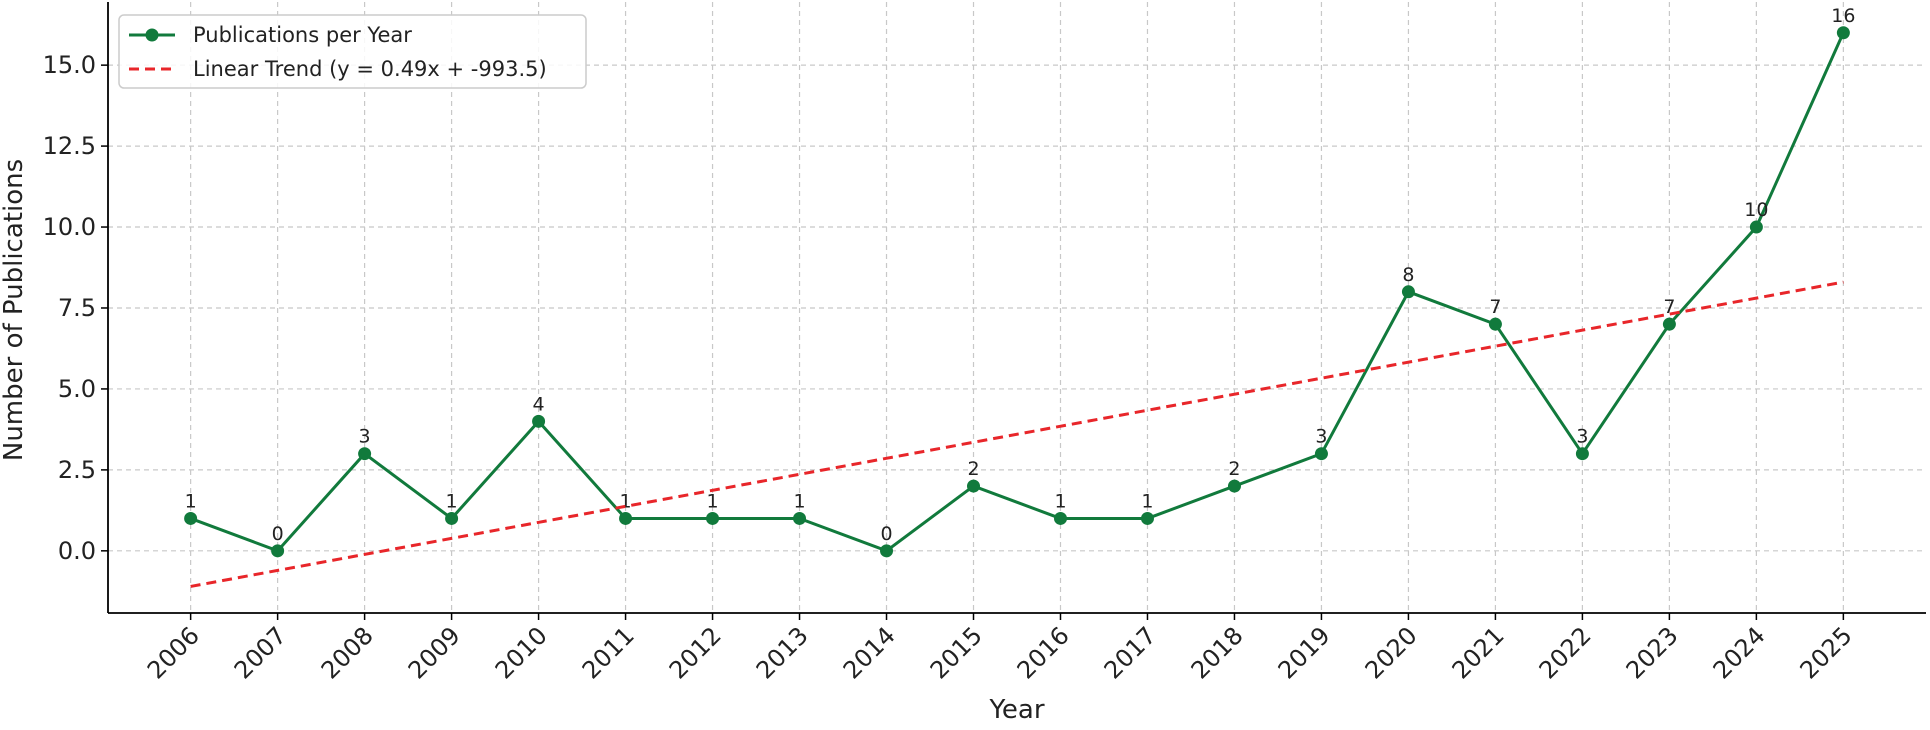 Image resolution: width=1930 pixels, height=730 pixels. Describe the element at coordinates (69, 227) in the screenshot. I see `y-tick-label: 10.0` at that location.